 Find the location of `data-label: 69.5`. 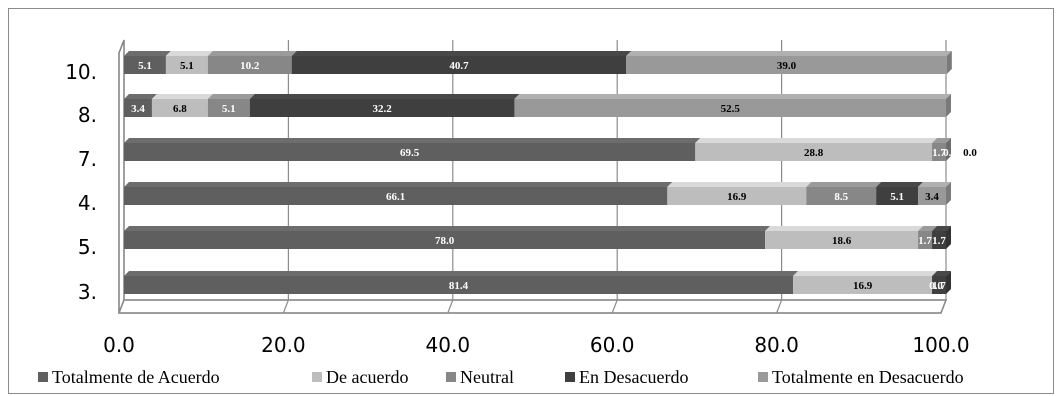

data-label: 69.5 is located at coordinates (410, 153).